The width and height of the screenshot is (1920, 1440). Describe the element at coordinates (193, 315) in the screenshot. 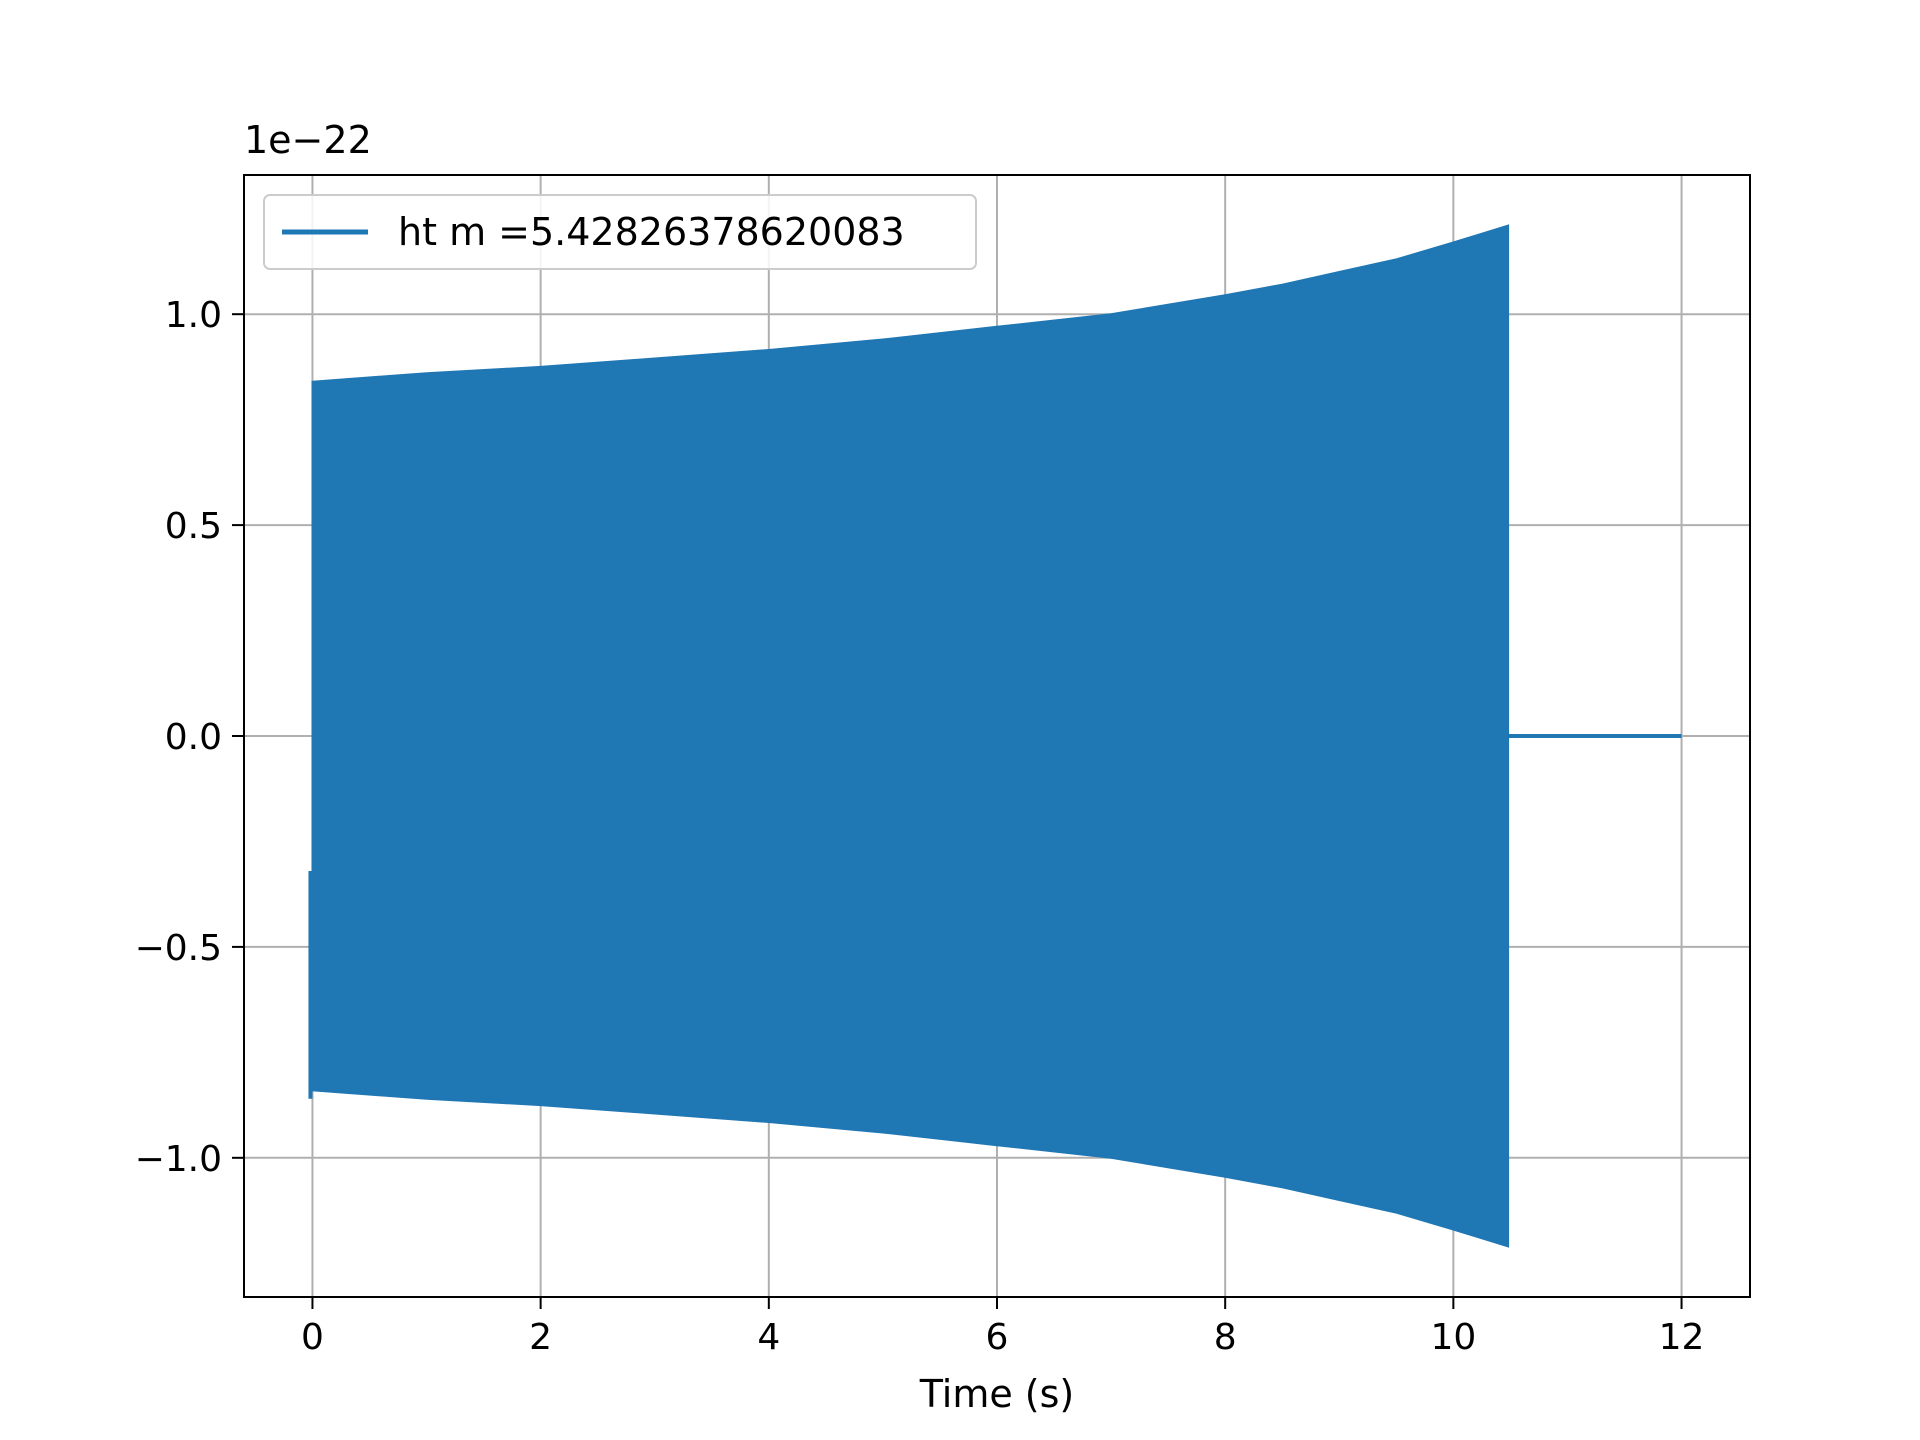

I see `y-tick-label: 1.0` at that location.